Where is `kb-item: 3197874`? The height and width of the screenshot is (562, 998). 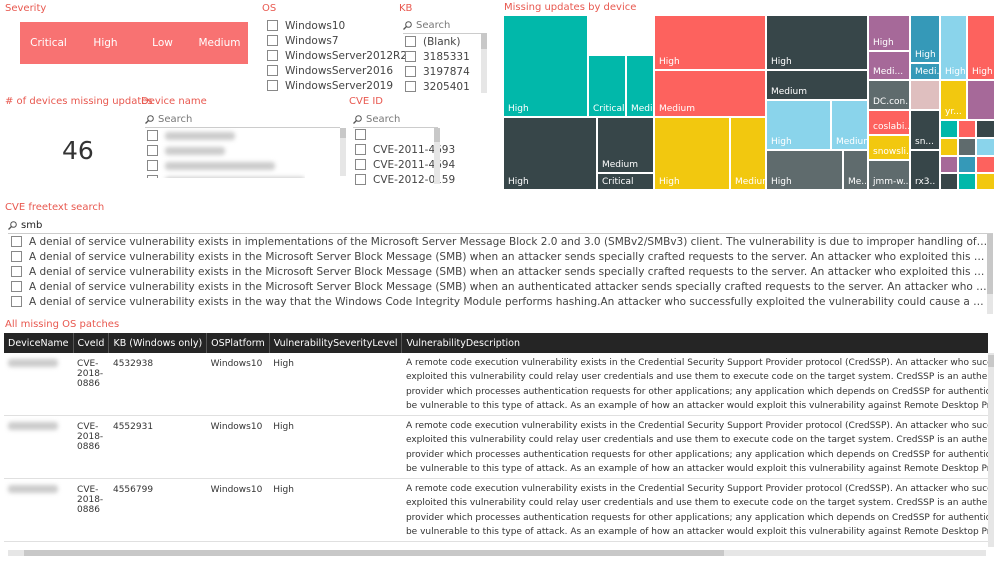
kb-item: 3197874 is located at coordinates (437, 71).